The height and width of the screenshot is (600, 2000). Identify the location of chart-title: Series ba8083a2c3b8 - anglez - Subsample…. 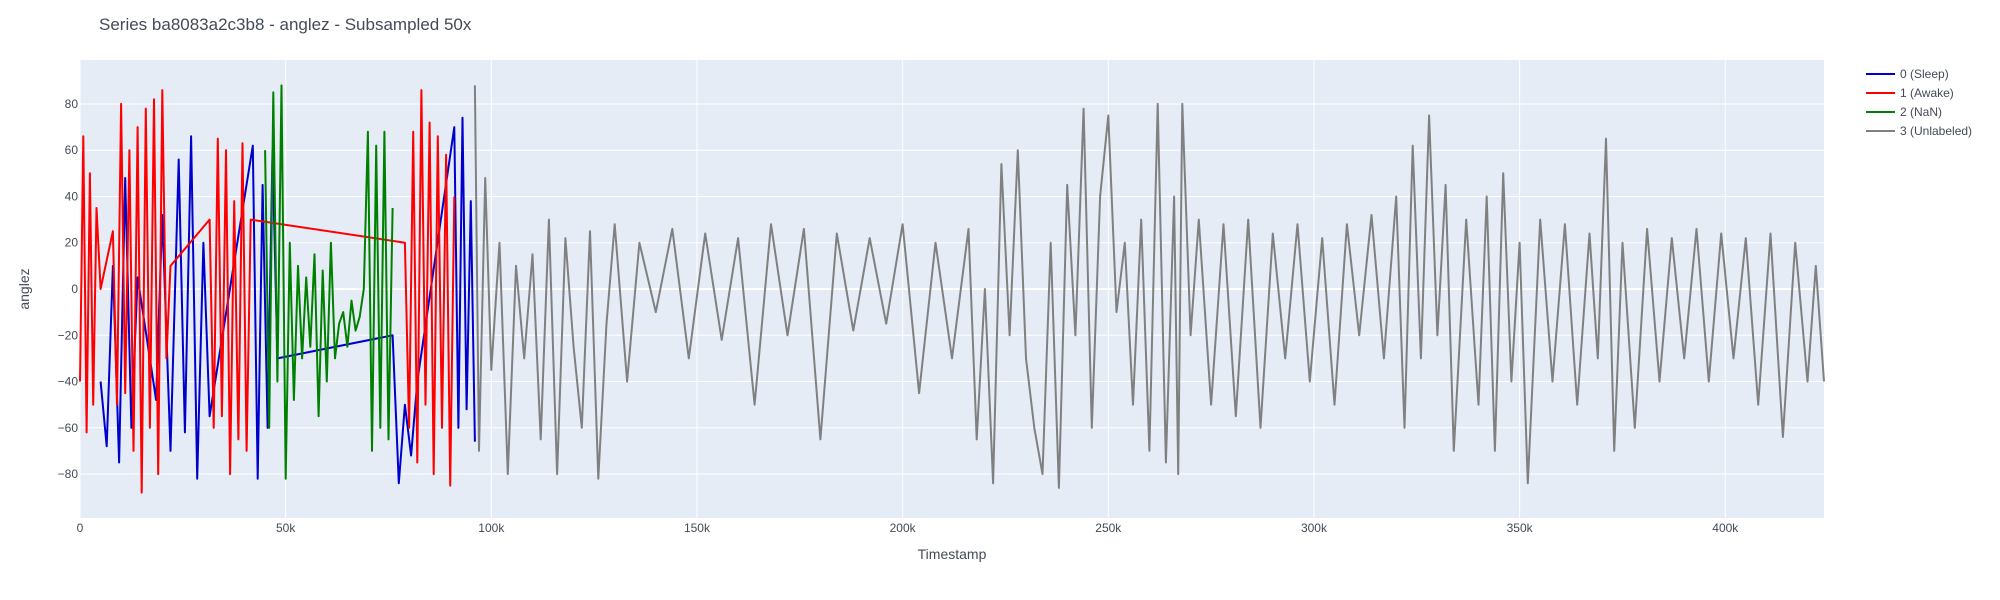
(285, 24).